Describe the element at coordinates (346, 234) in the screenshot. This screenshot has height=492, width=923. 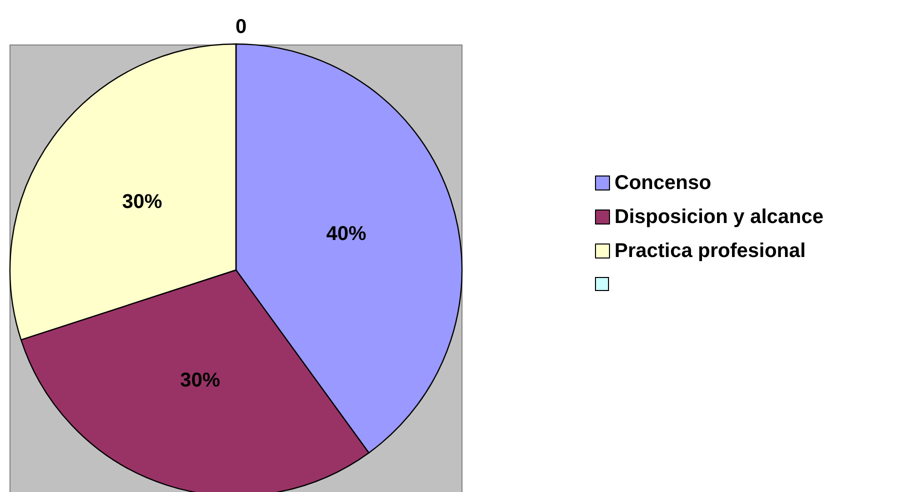
I see `data-label: 40%` at that location.